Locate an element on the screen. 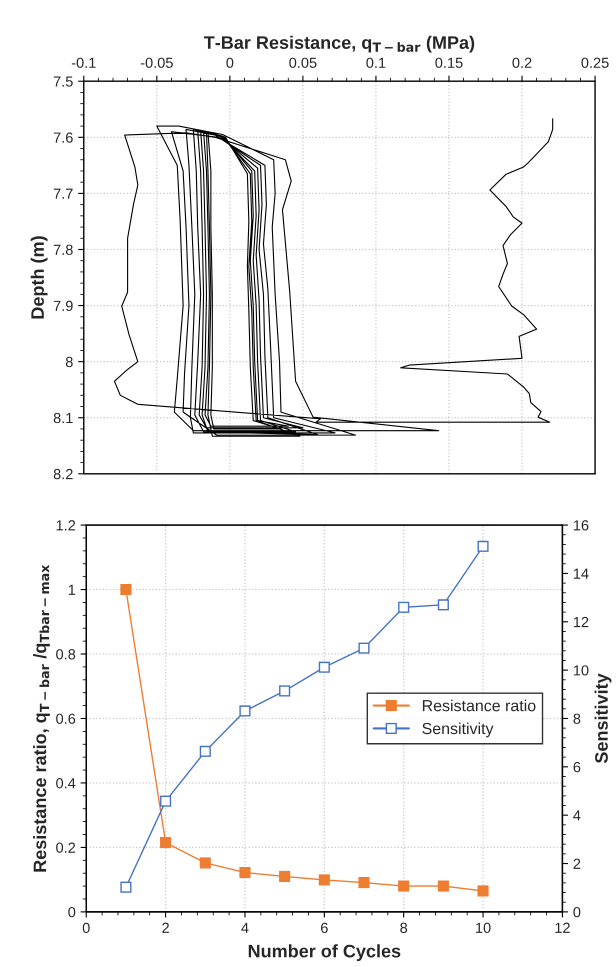  x-tick-label: 0.2 is located at coordinates (522, 63).